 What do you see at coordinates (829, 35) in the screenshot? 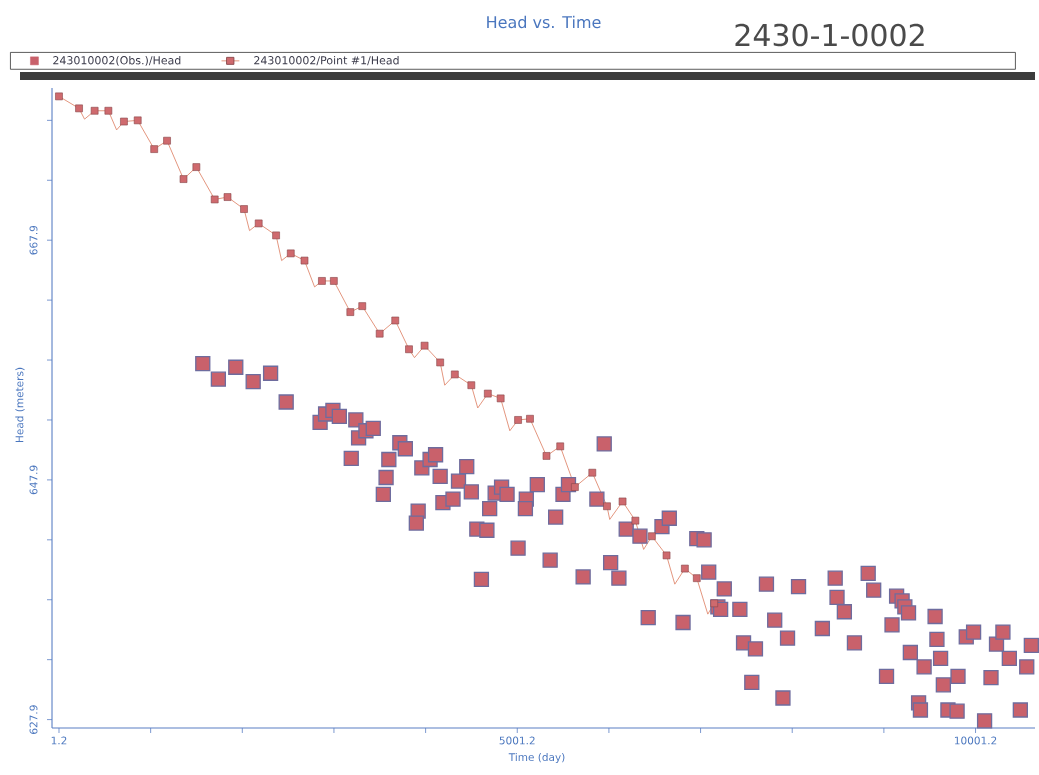
I see `text: 2430-1-0002` at bounding box center [829, 35].